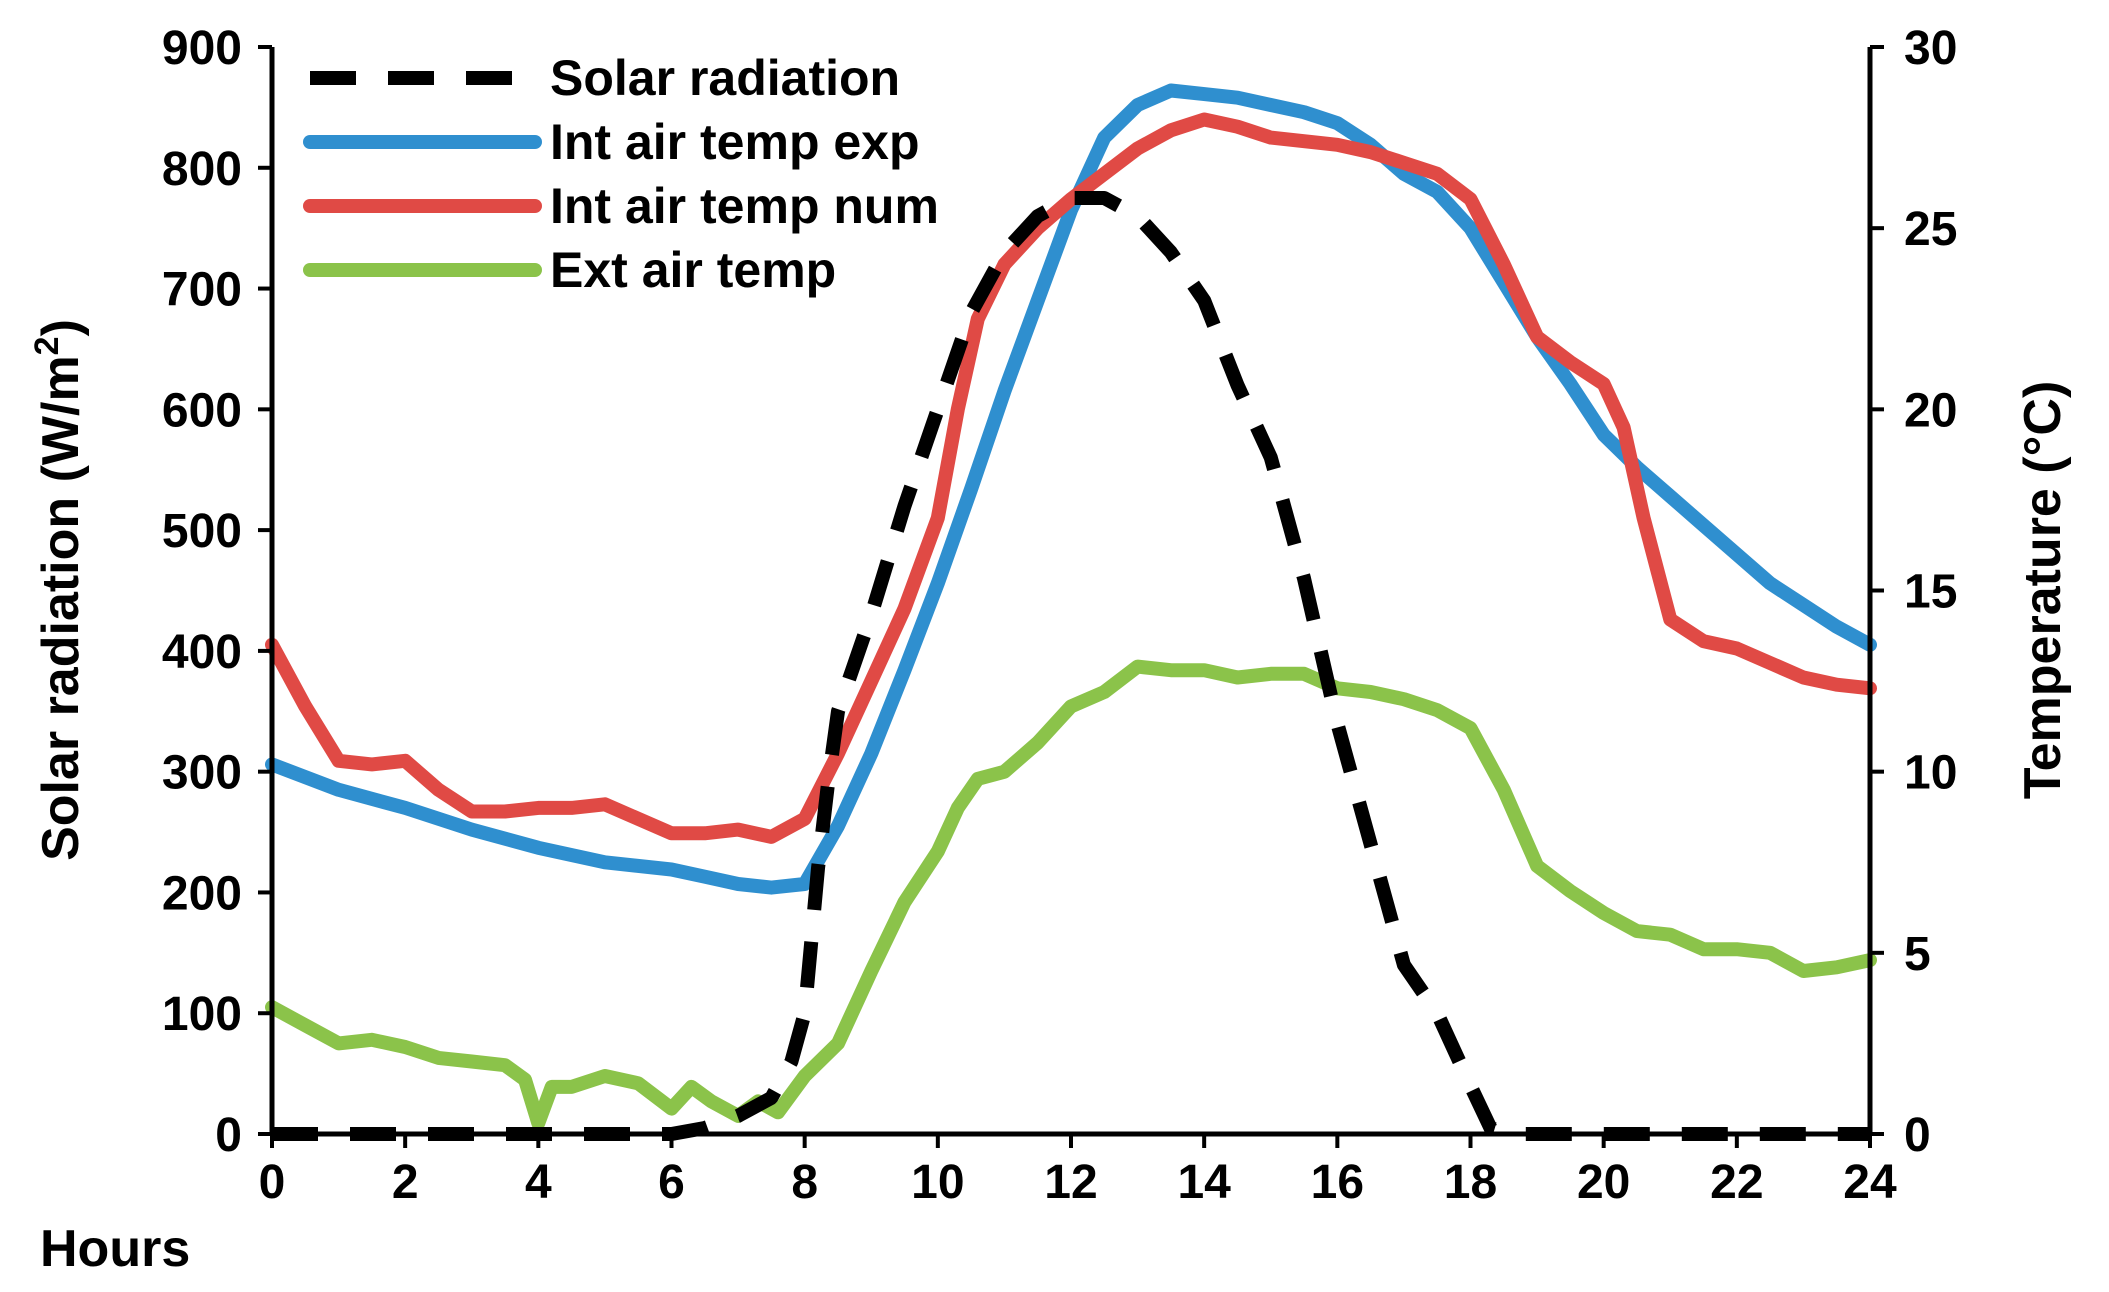 The height and width of the screenshot is (1292, 2109). What do you see at coordinates (937, 1182) in the screenshot?
I see `x-tick-label-10: 10` at bounding box center [937, 1182].